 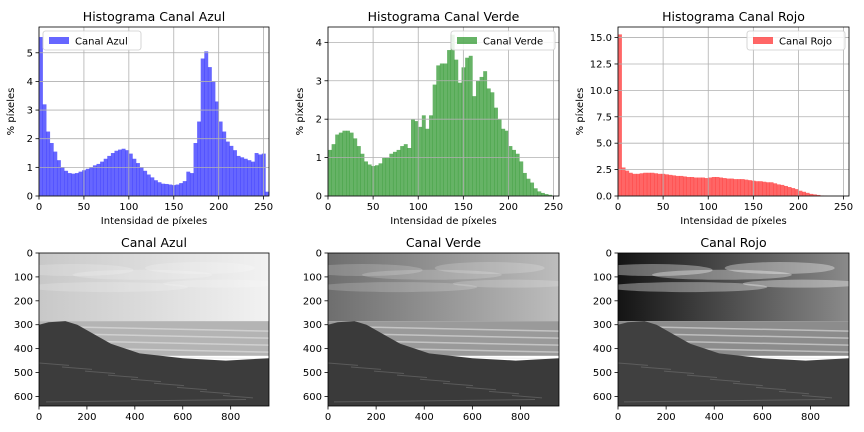 I want to click on grid-lines, so click(x=153, y=112).